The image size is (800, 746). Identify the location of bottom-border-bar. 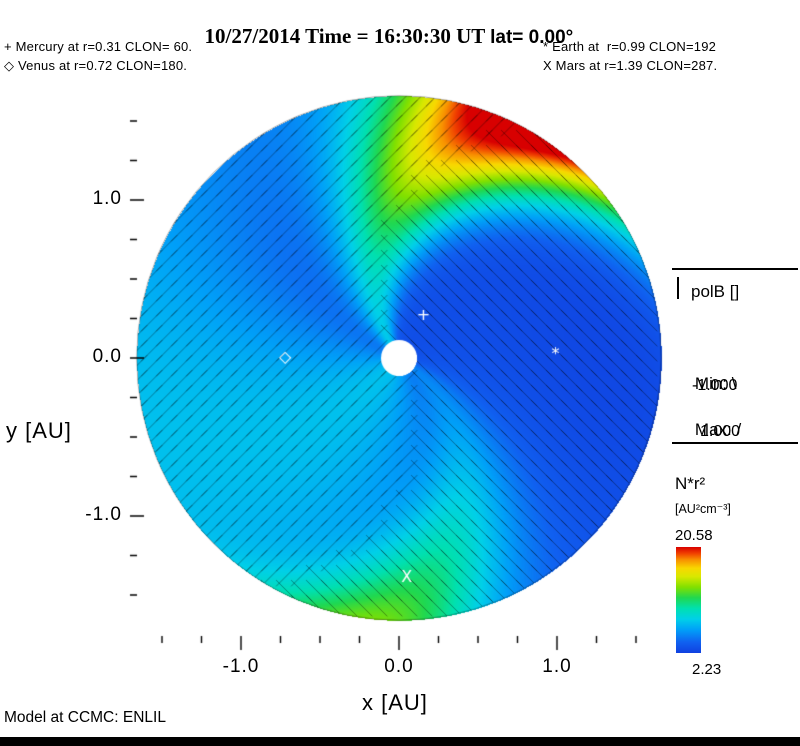
(400, 741).